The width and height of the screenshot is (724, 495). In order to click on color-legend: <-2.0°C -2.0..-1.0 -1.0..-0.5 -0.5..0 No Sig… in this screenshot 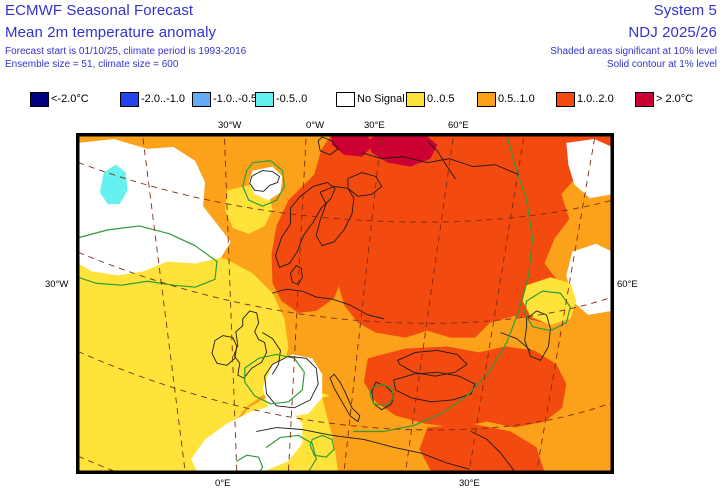, I will do `click(362, 100)`.